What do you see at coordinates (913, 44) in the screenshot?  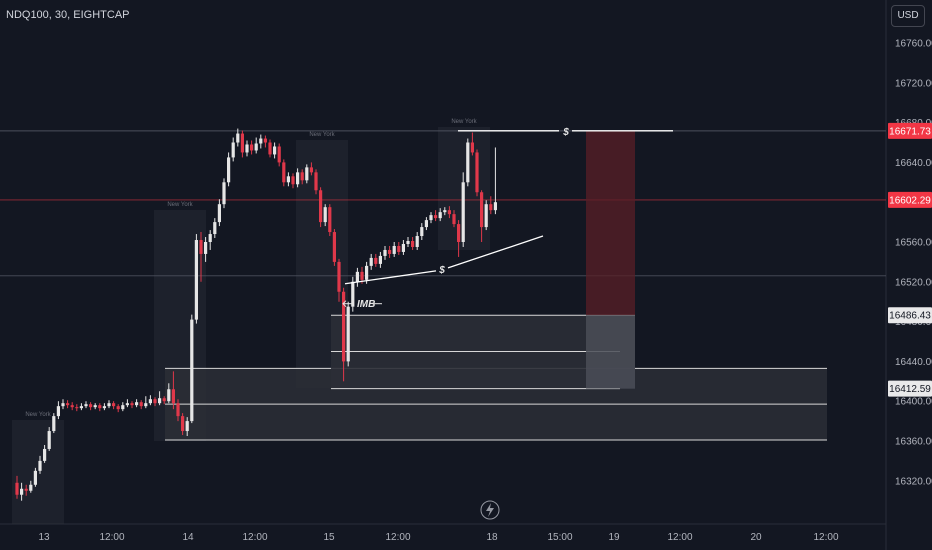 I see `y-tick-label: 16760.00` at bounding box center [913, 44].